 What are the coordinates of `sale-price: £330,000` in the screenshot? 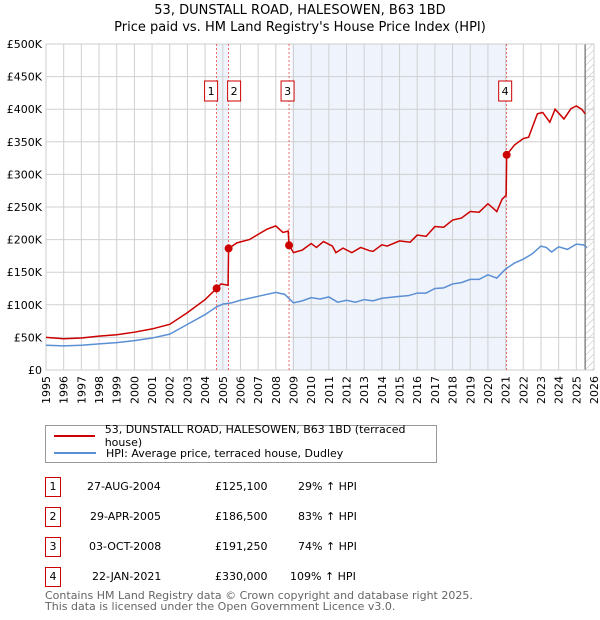 It's located at (241, 576).